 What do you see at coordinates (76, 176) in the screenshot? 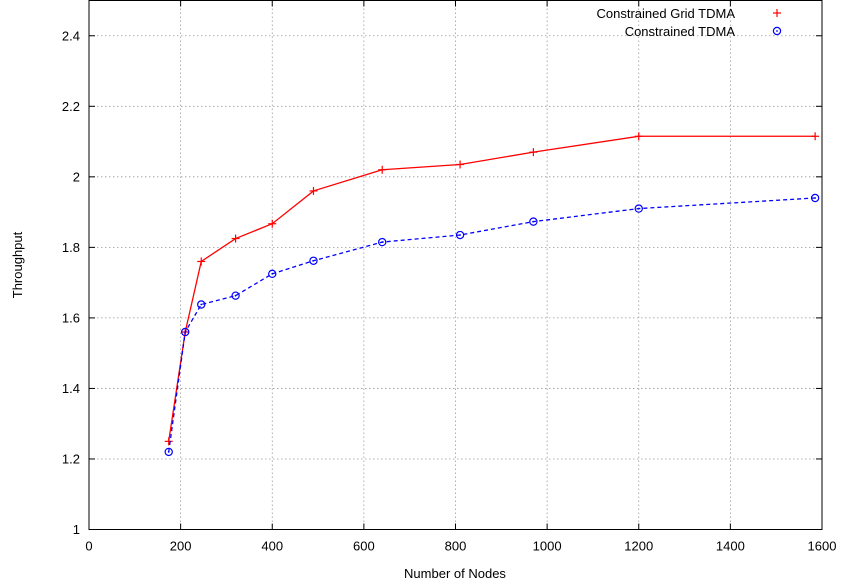
I see `y-tick-label: 2` at bounding box center [76, 176].